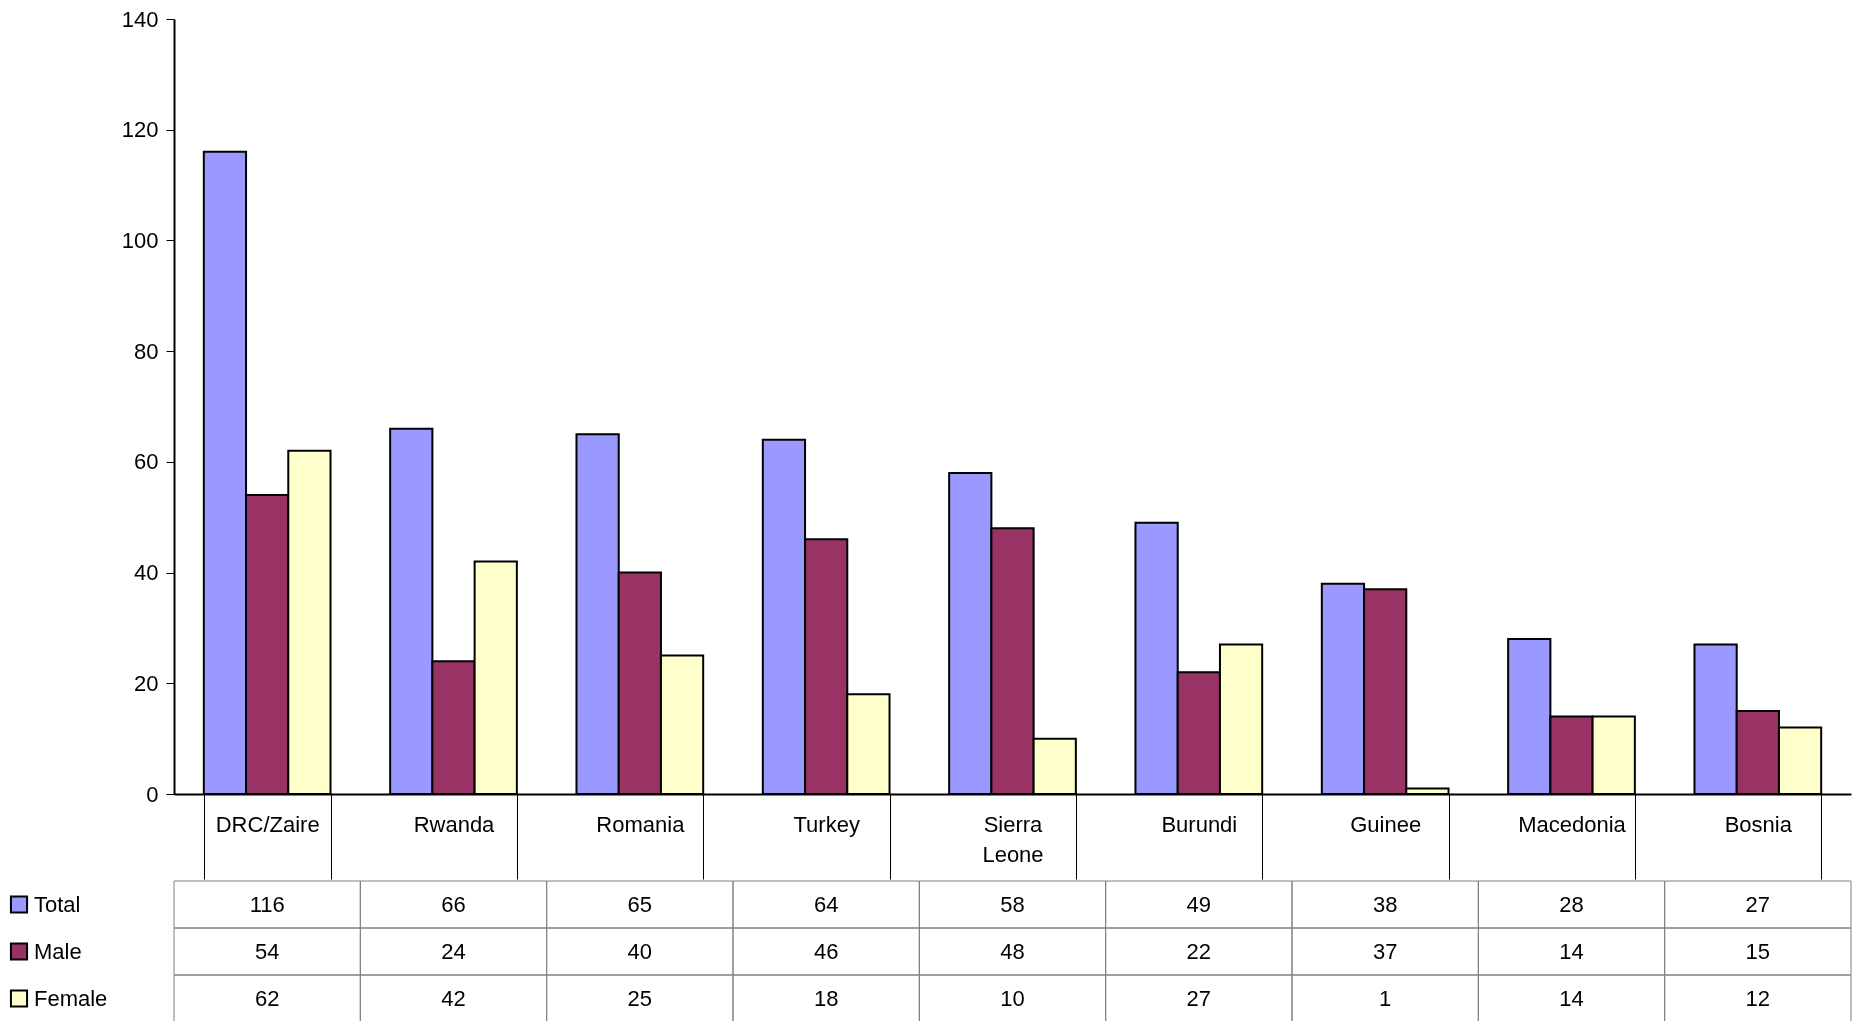 This screenshot has width=1856, height=1021. I want to click on x-tick-label: Macedonia, so click(1572, 824).